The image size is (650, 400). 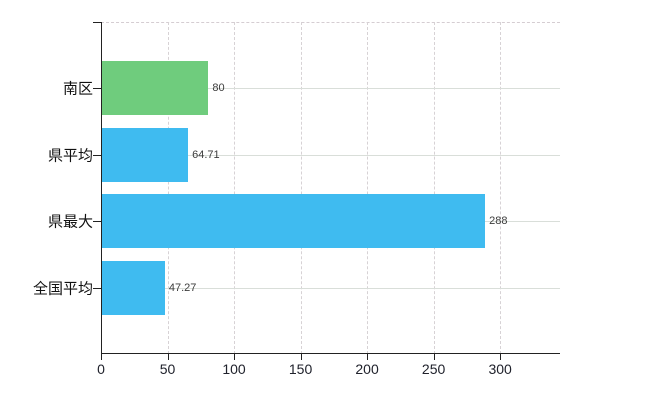 I want to click on x-axis-tick-label: 50, so click(x=167, y=369).